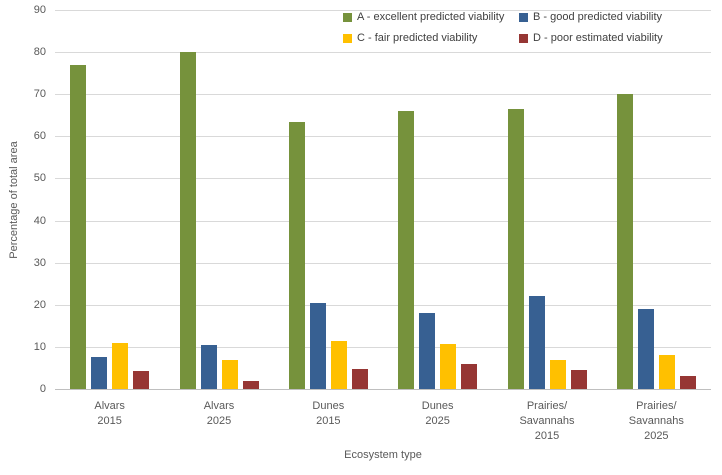 The width and height of the screenshot is (722, 475). I want to click on legend-item-a: A - excellent predicted viability, so click(431, 17).